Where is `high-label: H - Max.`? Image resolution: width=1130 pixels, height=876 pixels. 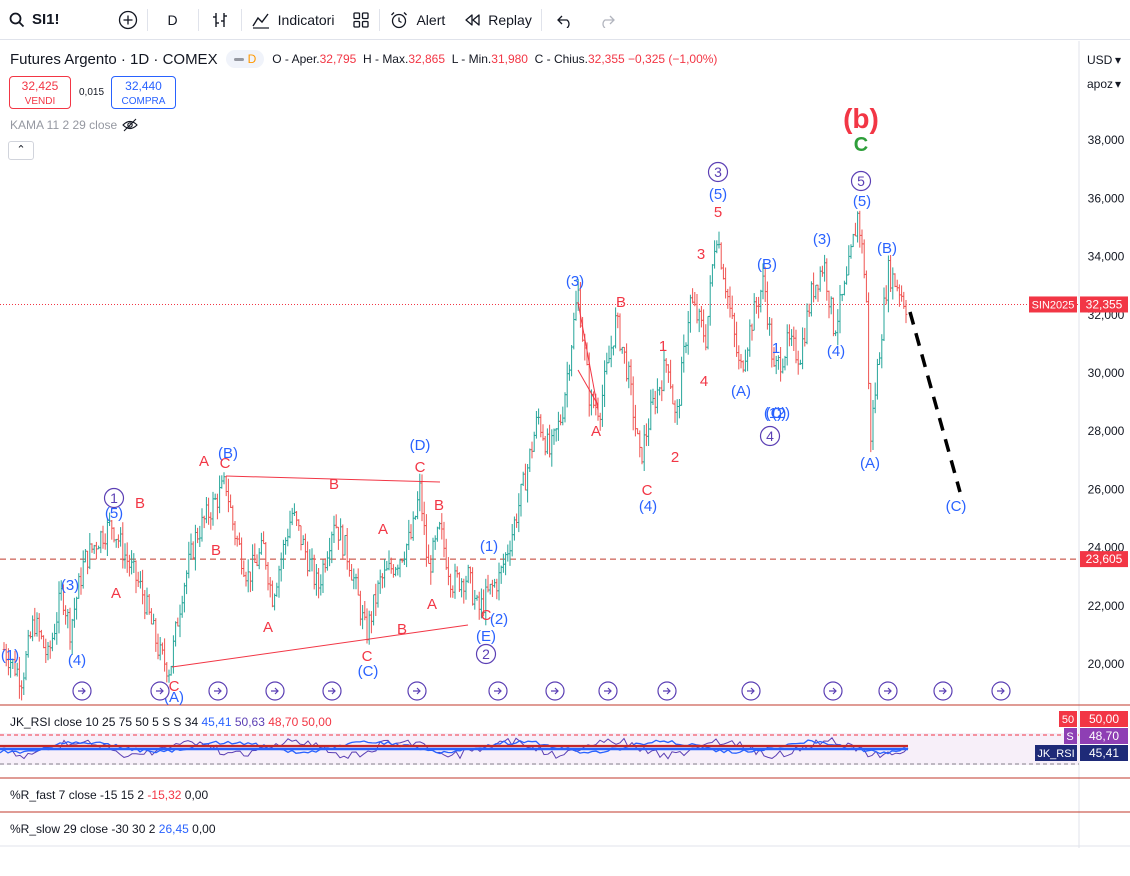
high-label: H - Max. is located at coordinates (385, 59).